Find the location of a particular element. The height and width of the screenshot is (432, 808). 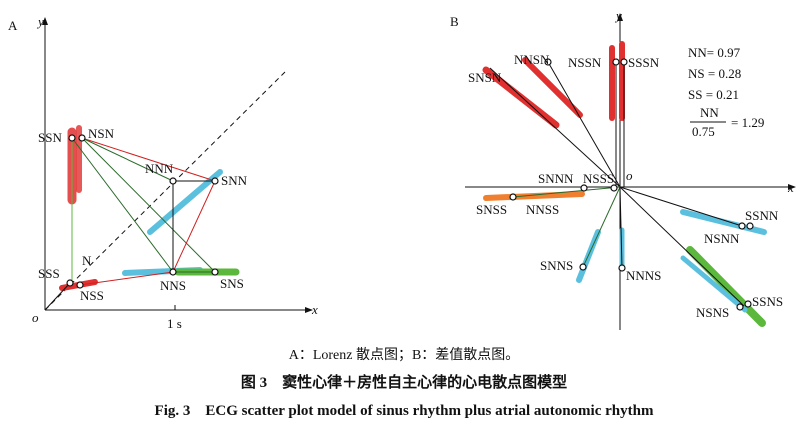

ratio-denominator: 0.75 is located at coordinates (703, 131).